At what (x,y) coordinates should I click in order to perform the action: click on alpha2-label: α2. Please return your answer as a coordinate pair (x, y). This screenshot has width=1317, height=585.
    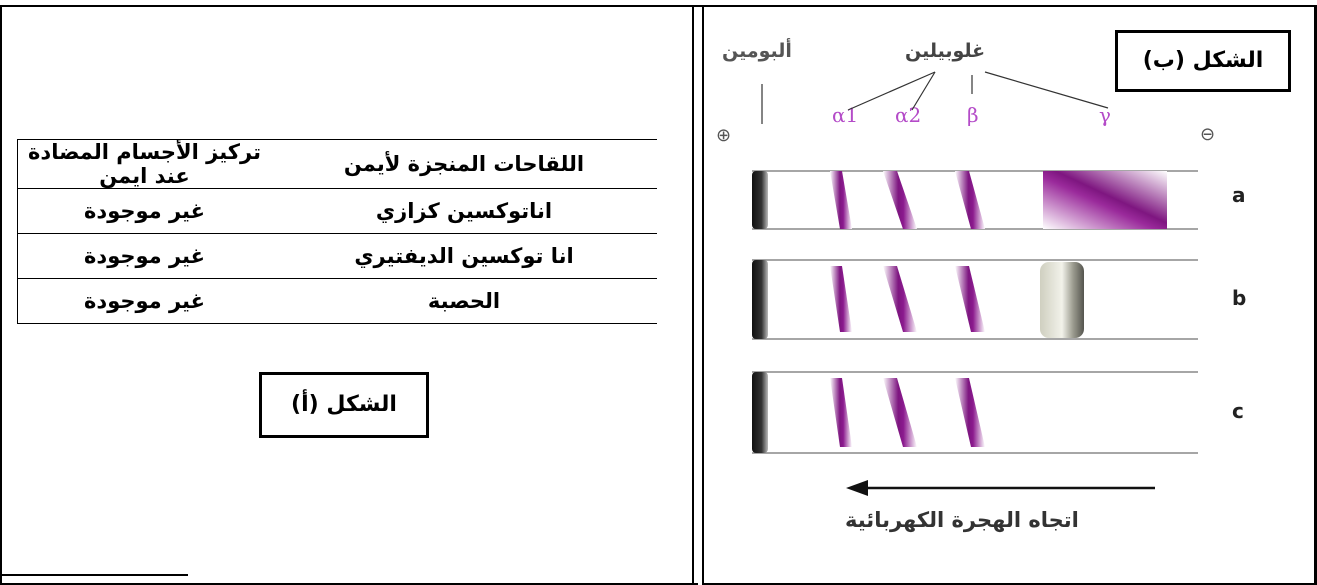
    Looking at the image, I should click on (908, 115).